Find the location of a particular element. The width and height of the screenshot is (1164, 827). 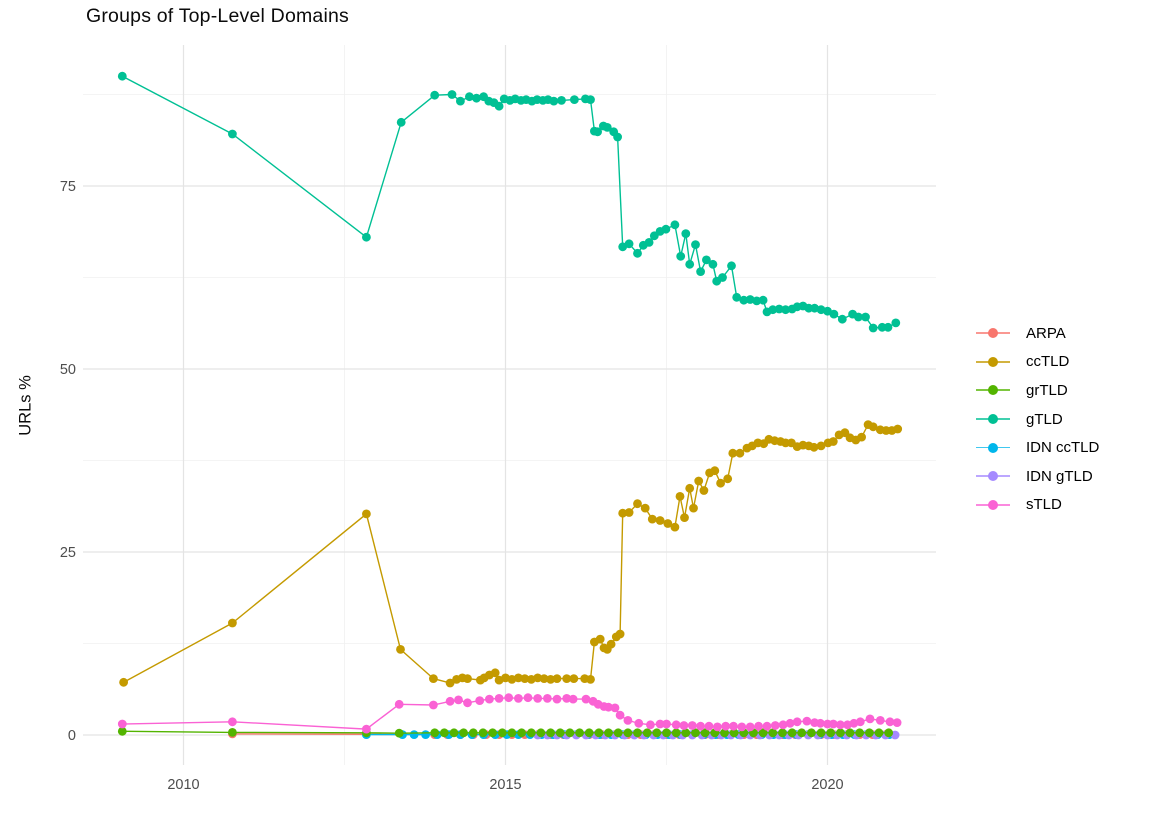

legend-label: sTLD is located at coordinates (1044, 505).